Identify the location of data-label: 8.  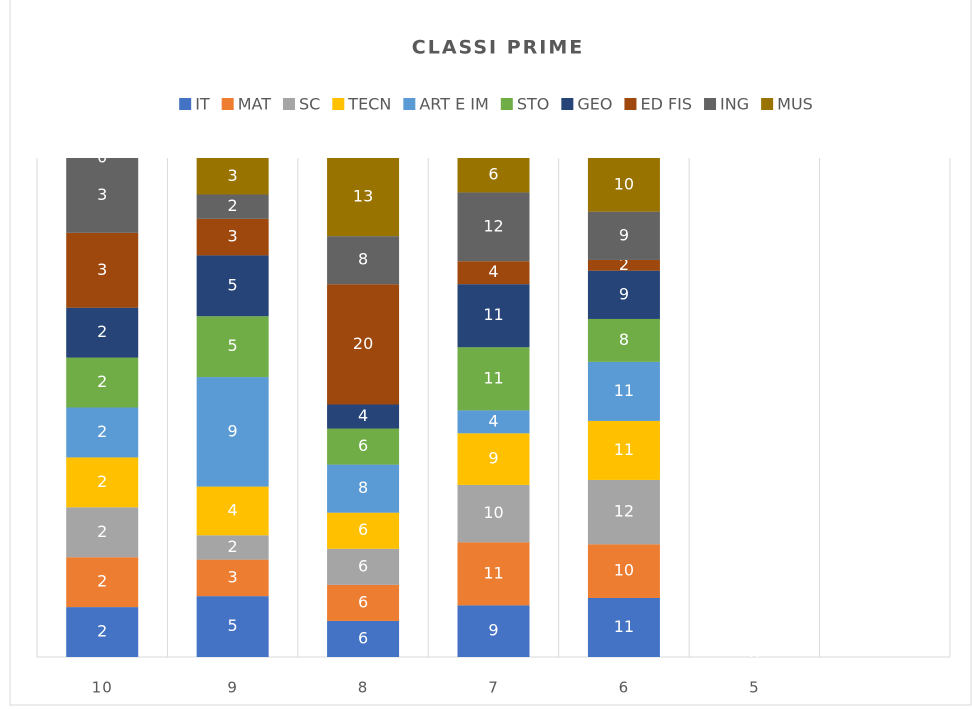
(363, 259).